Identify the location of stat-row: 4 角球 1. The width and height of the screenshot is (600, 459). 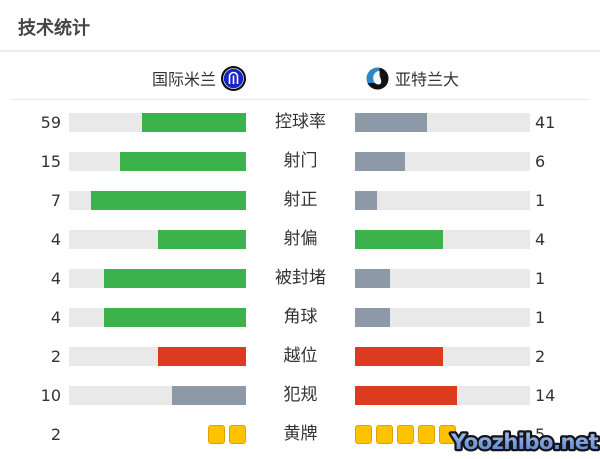
(300, 317).